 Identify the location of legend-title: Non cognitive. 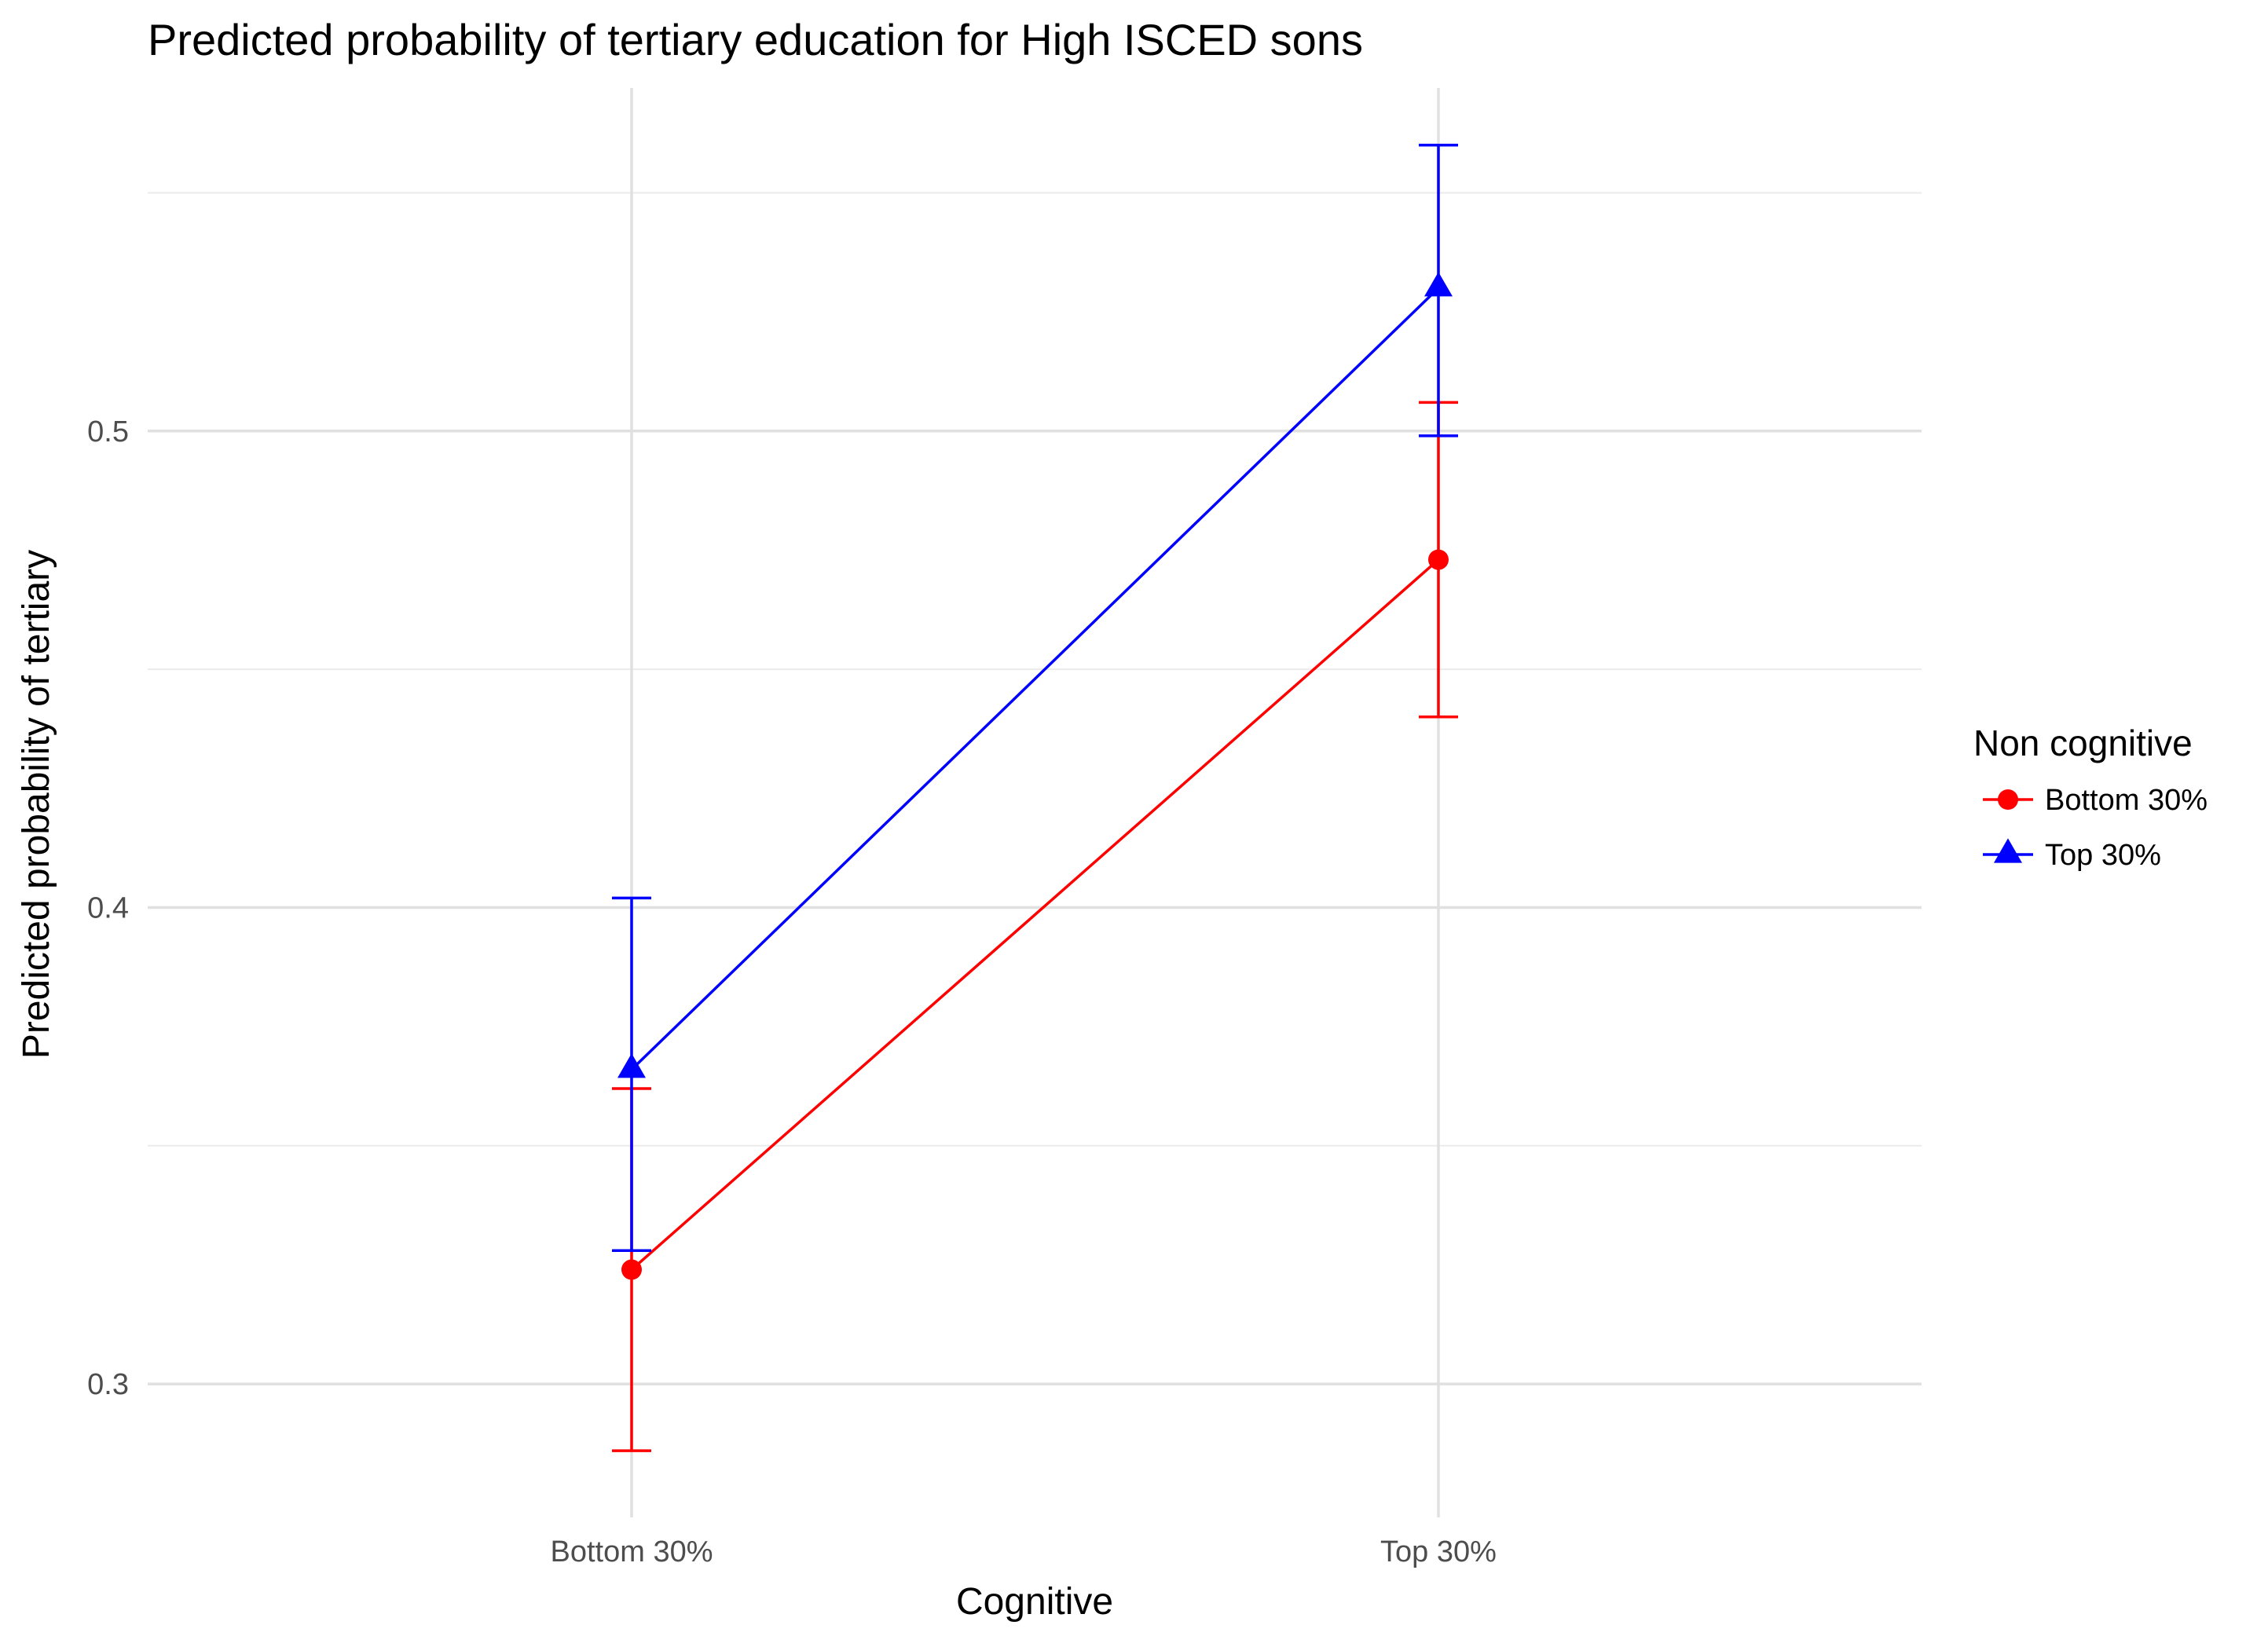
(2083, 743).